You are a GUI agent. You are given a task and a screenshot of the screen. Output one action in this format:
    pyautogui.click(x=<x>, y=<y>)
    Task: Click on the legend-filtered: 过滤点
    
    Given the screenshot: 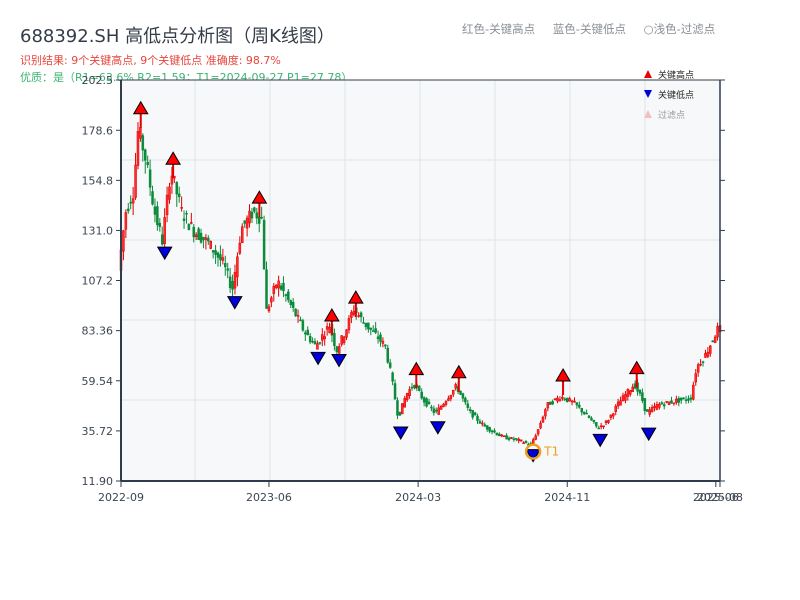 What is the action you would take?
    pyautogui.click(x=669, y=114)
    